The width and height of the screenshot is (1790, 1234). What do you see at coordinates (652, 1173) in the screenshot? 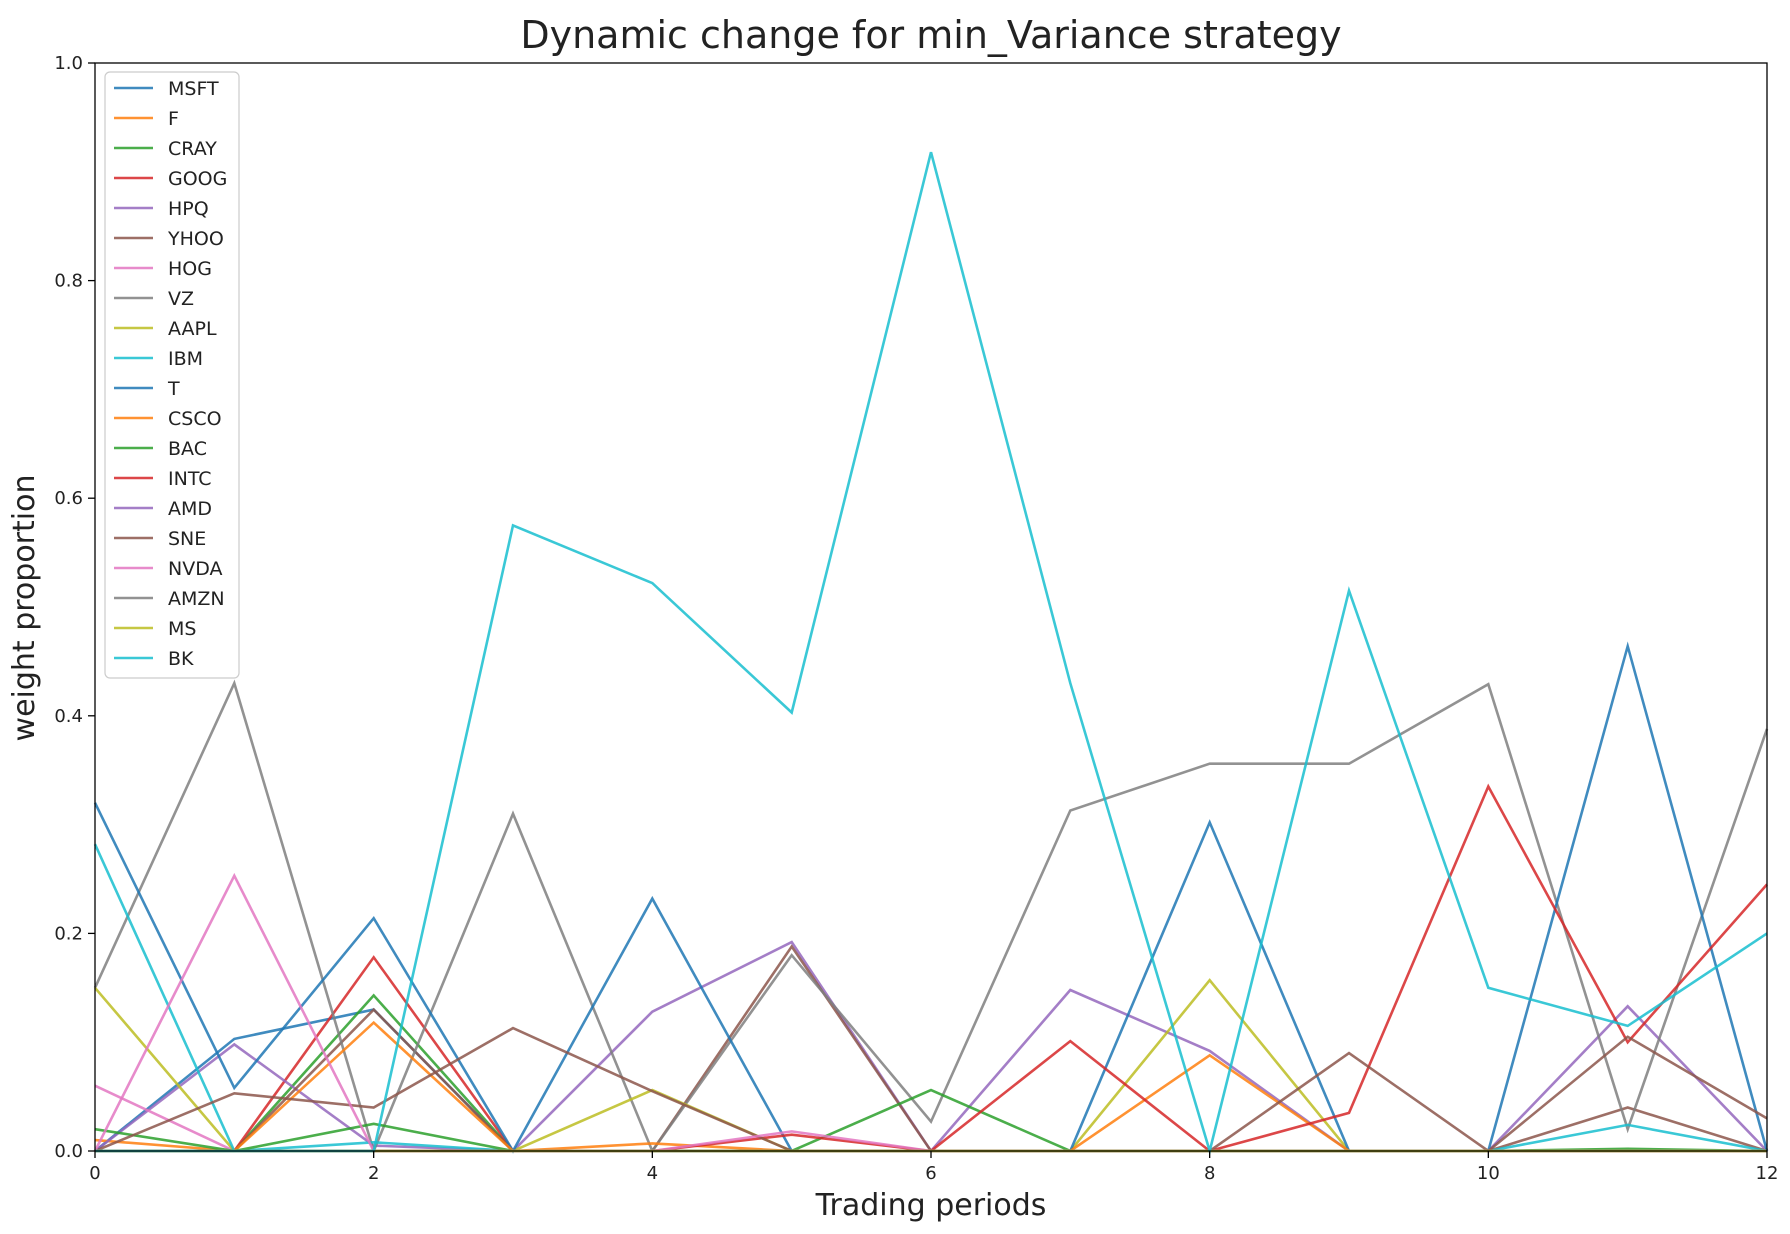
I see `x-tick-label: 4` at bounding box center [652, 1173].